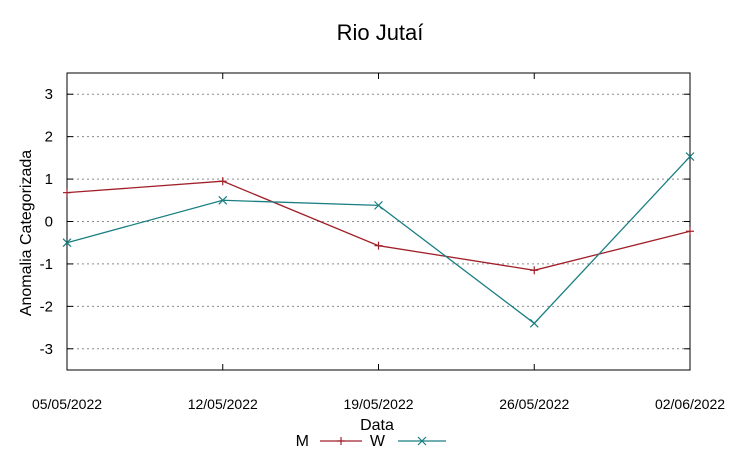 Image resolution: width=753 pixels, height=464 pixels. What do you see at coordinates (46, 264) in the screenshot?
I see `y-tick-label: -1` at bounding box center [46, 264].